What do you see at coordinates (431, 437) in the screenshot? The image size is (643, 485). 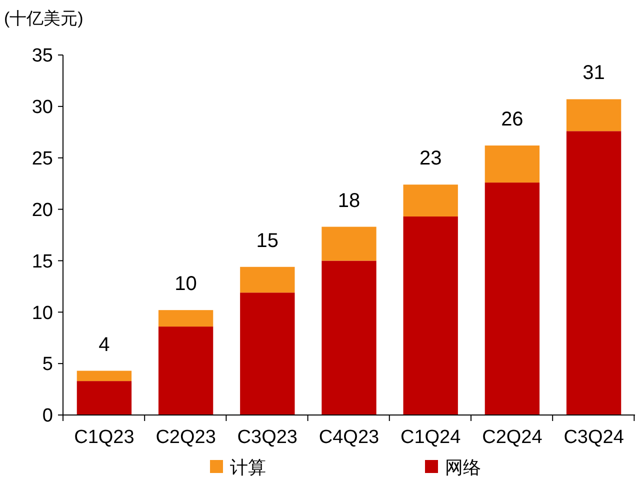 I see `x-tick-label: C1Q24` at bounding box center [431, 437].